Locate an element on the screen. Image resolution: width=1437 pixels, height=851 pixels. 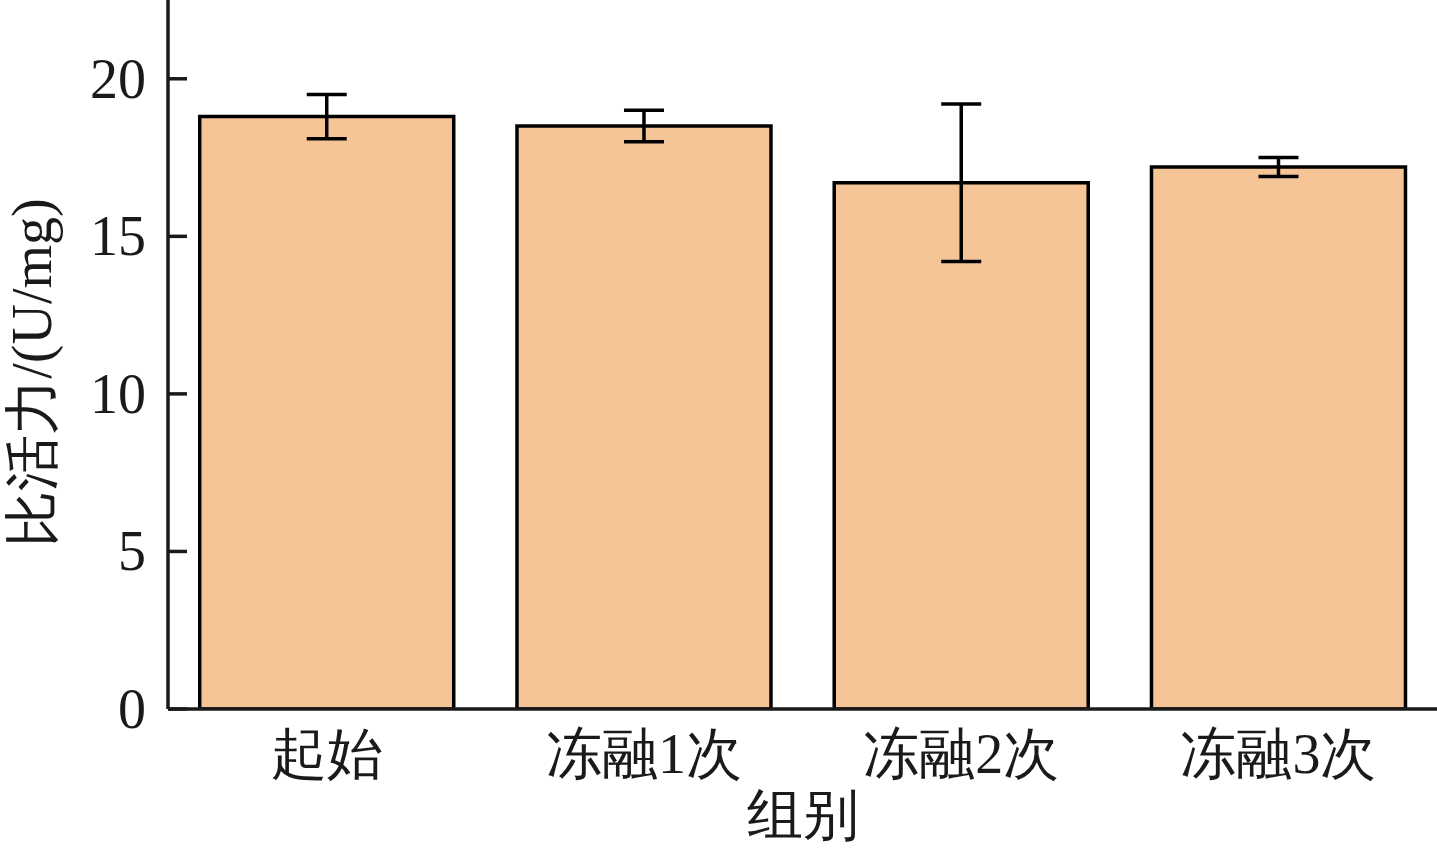
x-axis-title: 组别 is located at coordinates (802, 815).